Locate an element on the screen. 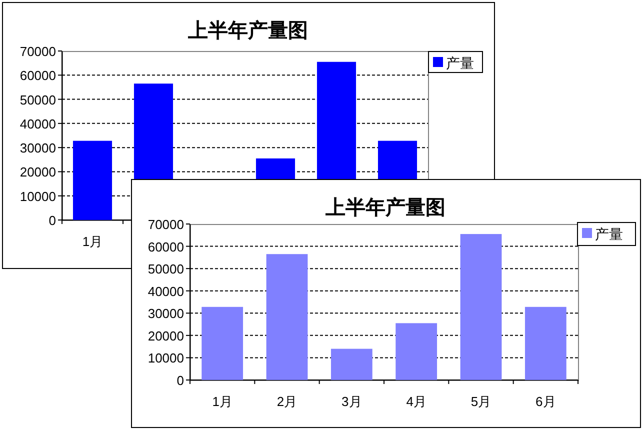  x-tick-label: 5月 is located at coordinates (481, 401).